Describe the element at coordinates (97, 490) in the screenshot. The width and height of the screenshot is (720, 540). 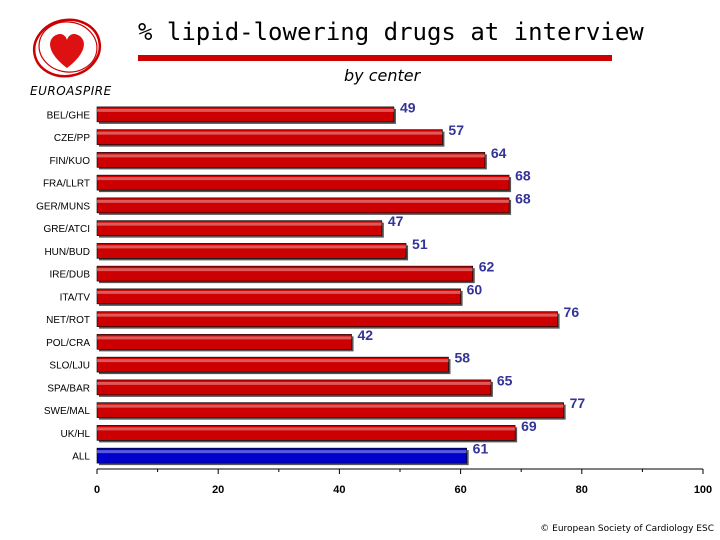
I see `x-tick-label: 0` at that location.